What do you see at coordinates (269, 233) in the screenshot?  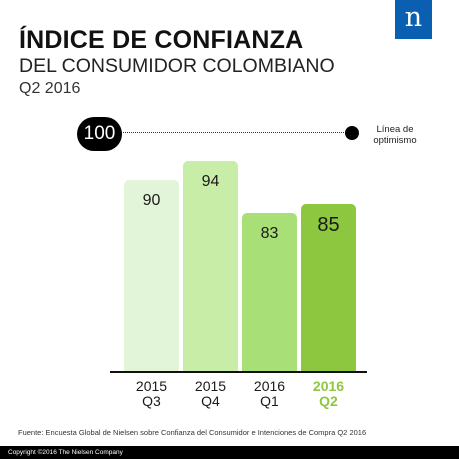 I see `bar-value-label: 83` at bounding box center [269, 233].